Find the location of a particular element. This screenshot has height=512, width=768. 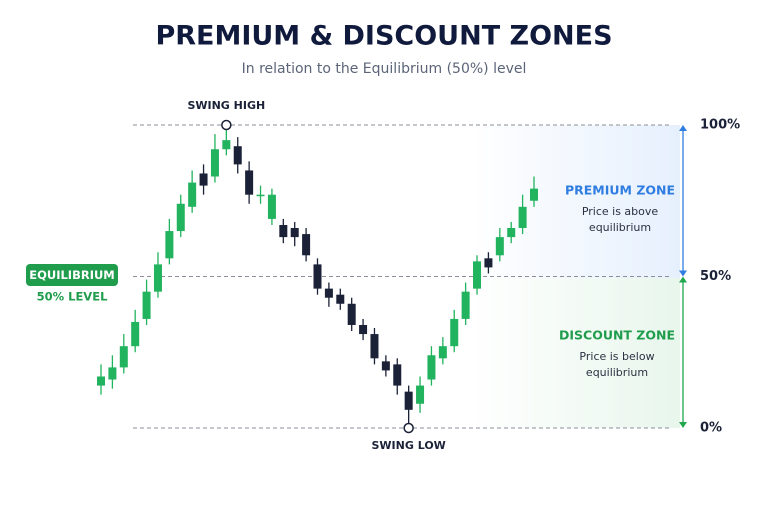

annotation: PREMIUM ZONE is located at coordinates (620, 190).